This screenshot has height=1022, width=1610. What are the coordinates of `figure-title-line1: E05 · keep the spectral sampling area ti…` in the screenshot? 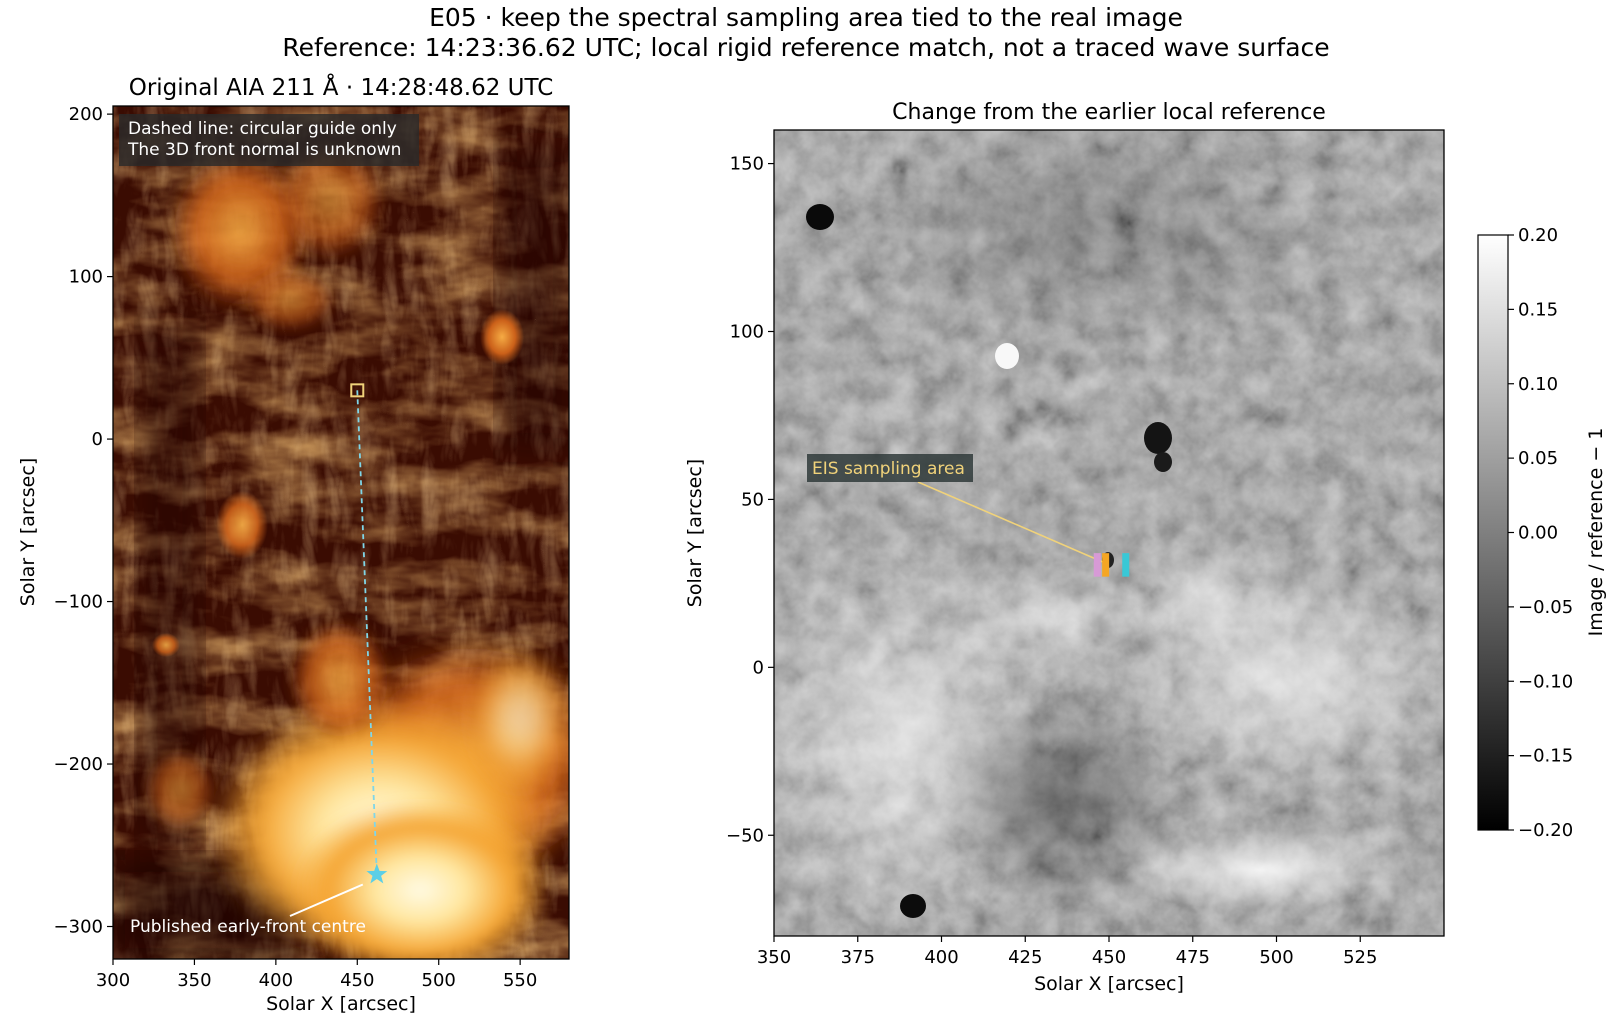 It's located at (806, 17).